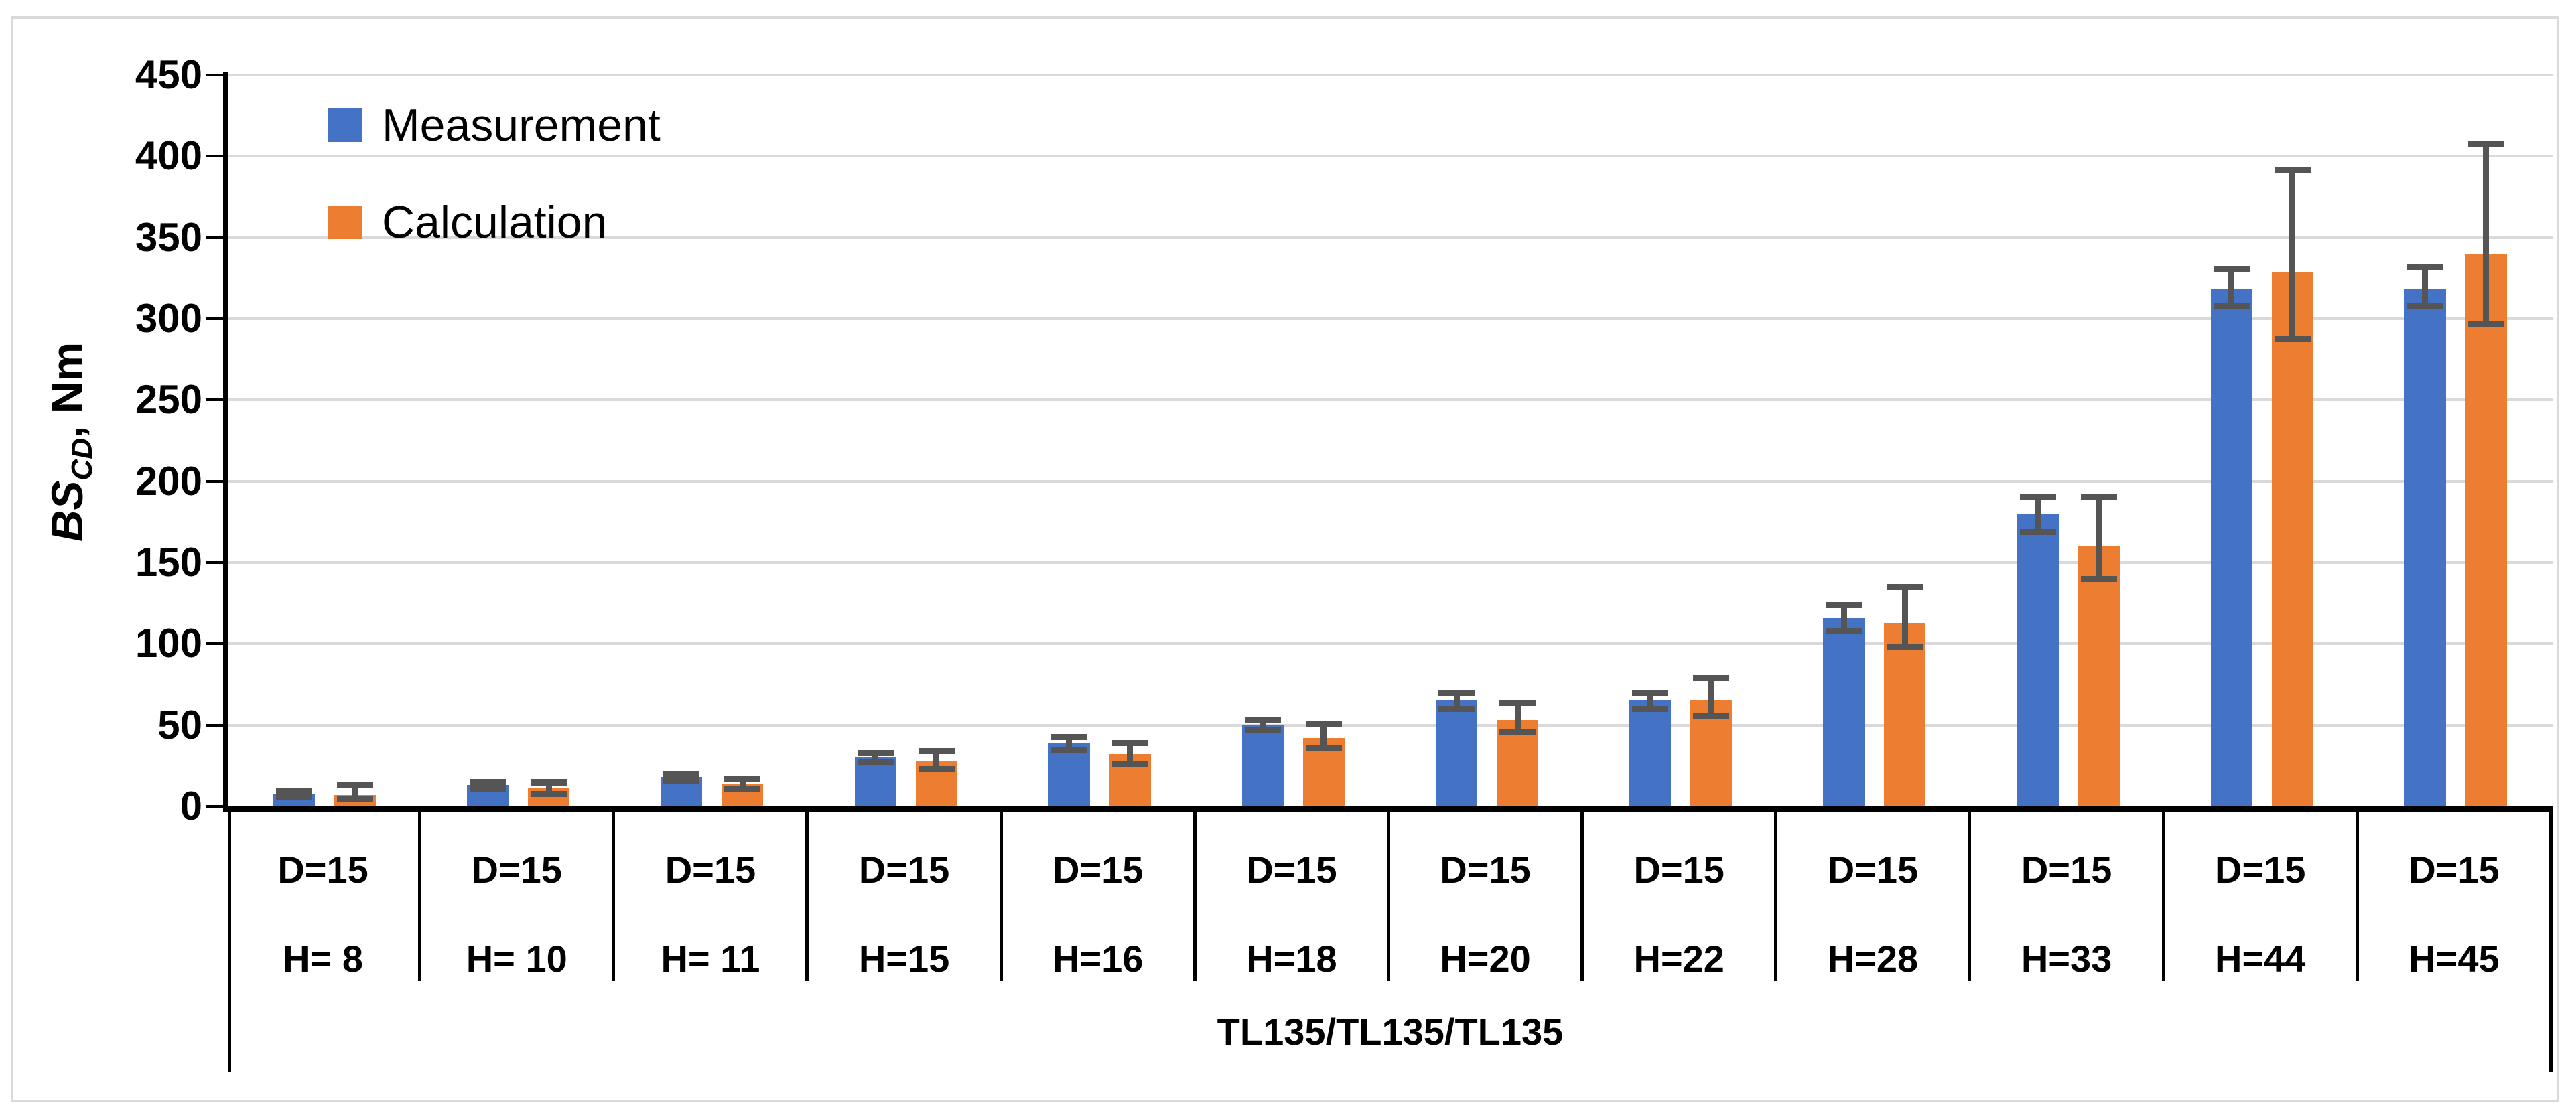 The image size is (2576, 1115). What do you see at coordinates (1390, 1032) in the screenshot?
I see `category-group-label: TL135/TL135/TL135` at bounding box center [1390, 1032].